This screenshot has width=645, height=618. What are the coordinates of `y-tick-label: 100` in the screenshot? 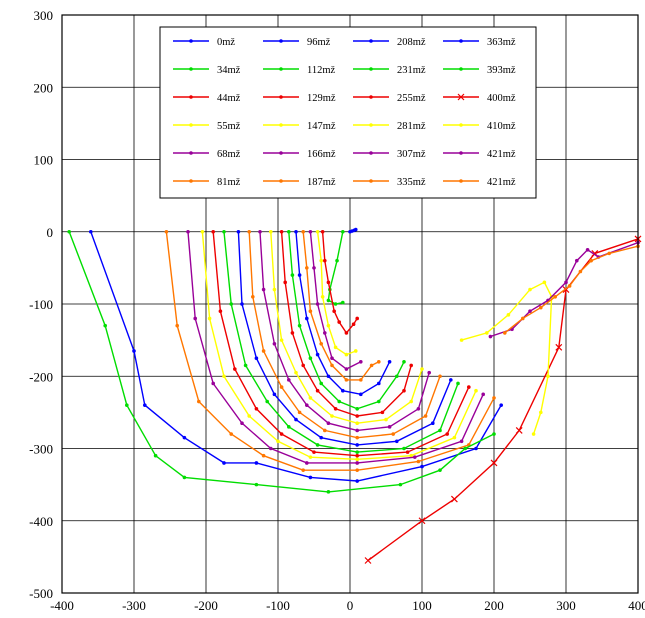 It's located at (44, 160).